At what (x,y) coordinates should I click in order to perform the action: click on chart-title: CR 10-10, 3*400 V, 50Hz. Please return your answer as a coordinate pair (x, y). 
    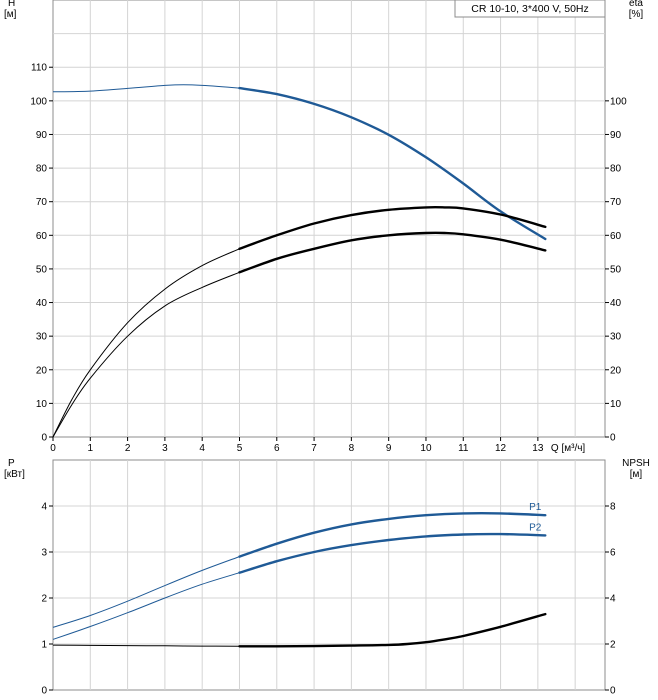
    Looking at the image, I should click on (530, 9).